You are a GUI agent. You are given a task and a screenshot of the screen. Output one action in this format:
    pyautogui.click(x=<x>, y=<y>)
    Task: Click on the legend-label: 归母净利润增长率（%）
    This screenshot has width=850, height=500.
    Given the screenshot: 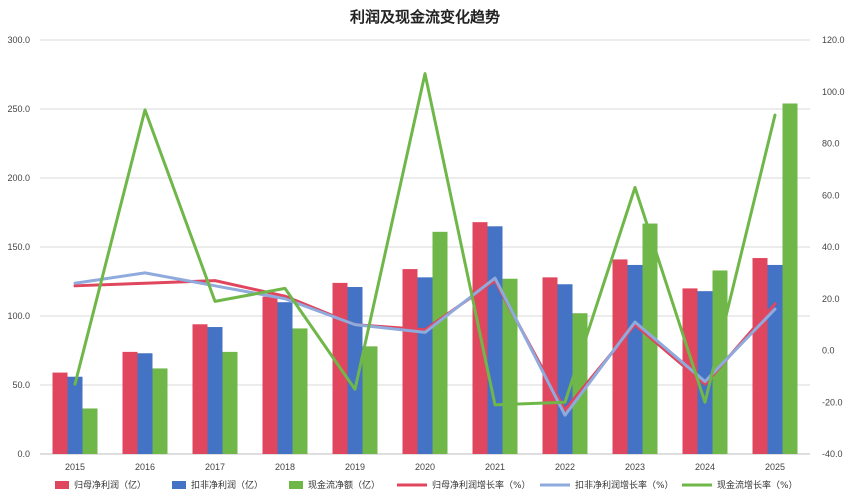 What is the action you would take?
    pyautogui.click(x=481, y=485)
    